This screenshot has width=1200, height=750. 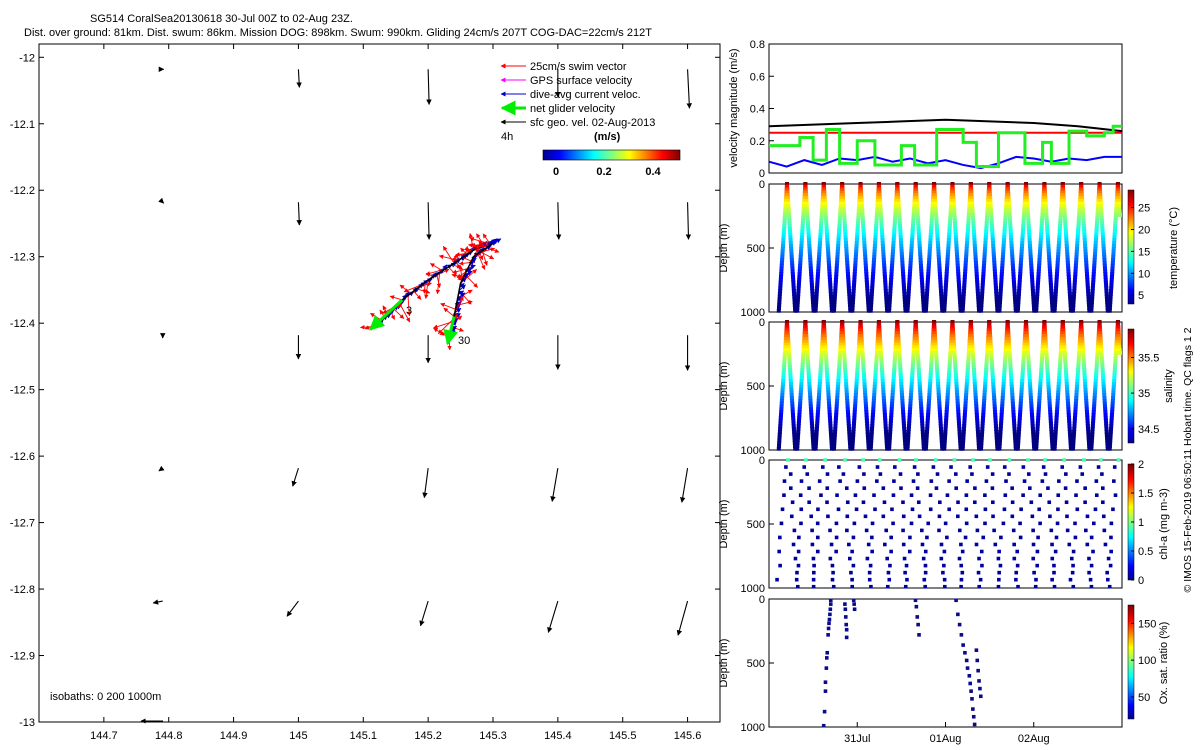 What do you see at coordinates (682, 618) in the screenshot?
I see `geo-vector` at bounding box center [682, 618].